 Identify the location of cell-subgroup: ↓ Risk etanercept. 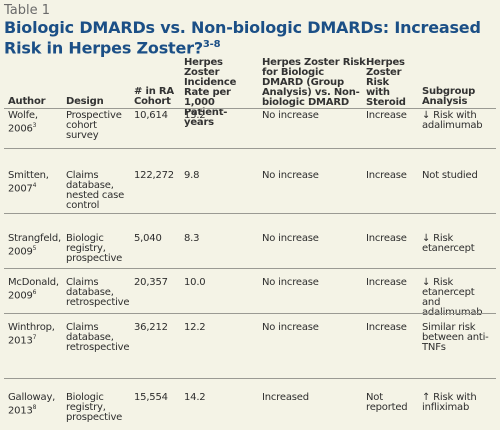
(448, 243).